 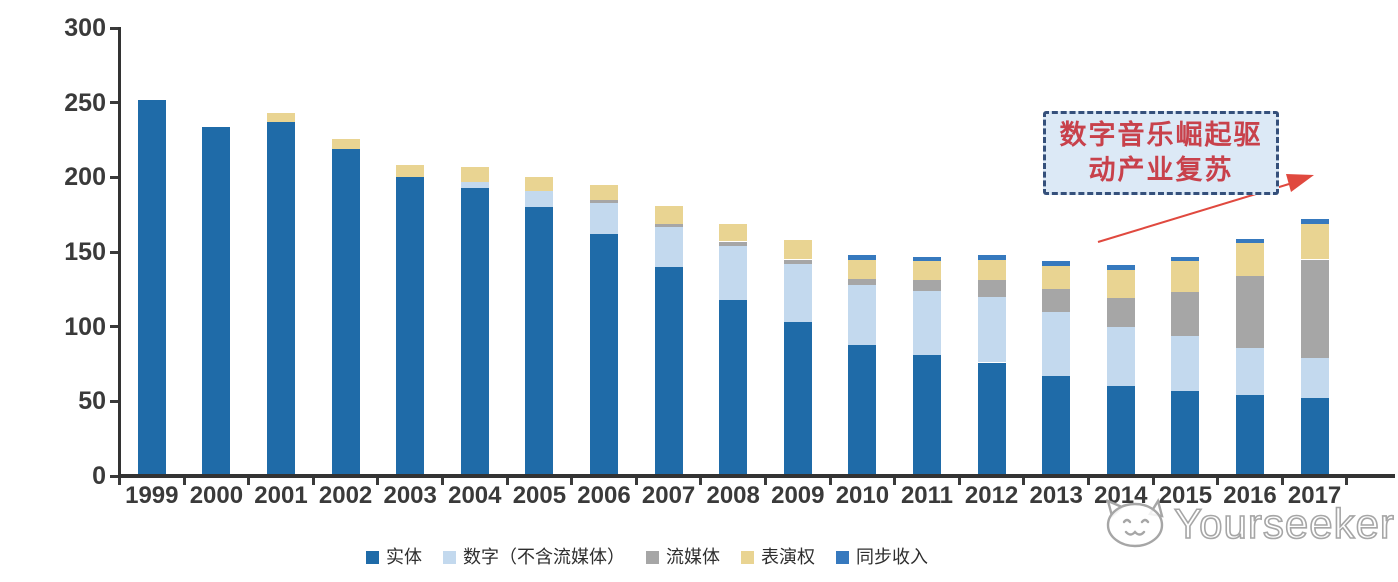 What do you see at coordinates (345, 495) in the screenshot?
I see `x-axis-label-2002: 2002` at bounding box center [345, 495].